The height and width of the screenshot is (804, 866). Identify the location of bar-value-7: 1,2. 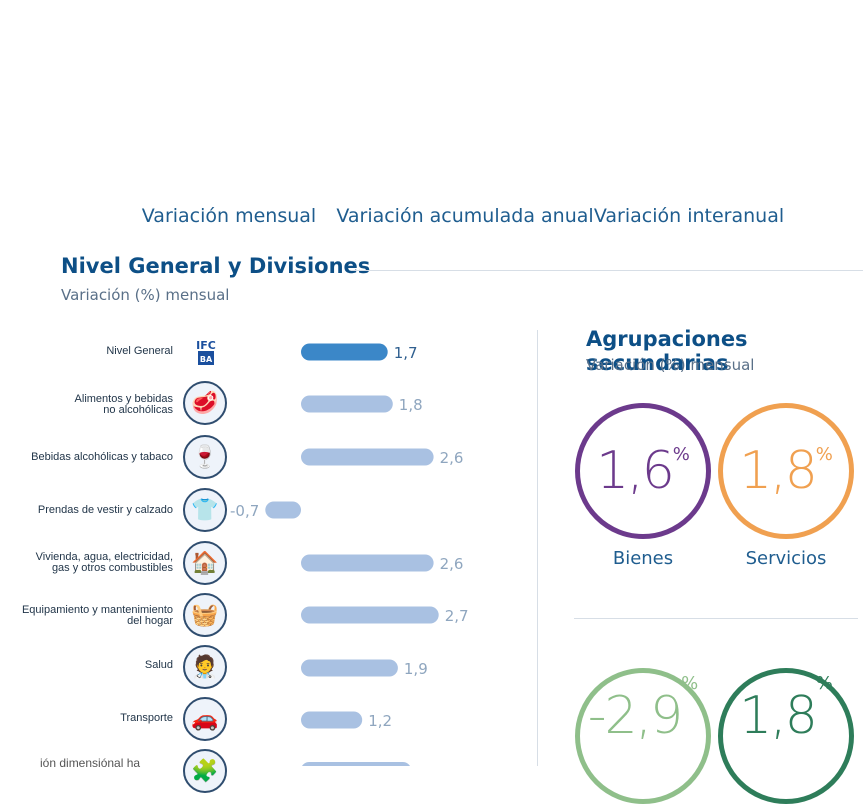
(380, 721).